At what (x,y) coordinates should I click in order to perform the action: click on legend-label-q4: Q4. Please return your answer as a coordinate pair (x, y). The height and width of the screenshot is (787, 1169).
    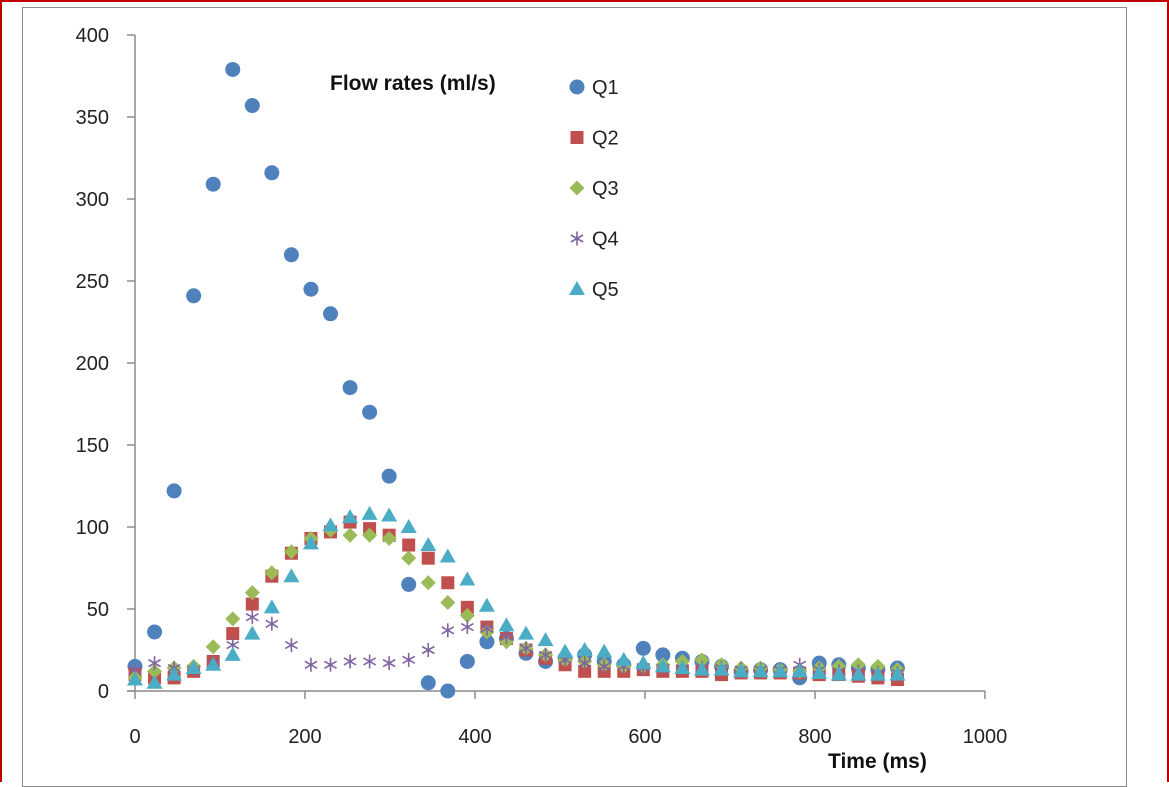
    Looking at the image, I should click on (605, 240).